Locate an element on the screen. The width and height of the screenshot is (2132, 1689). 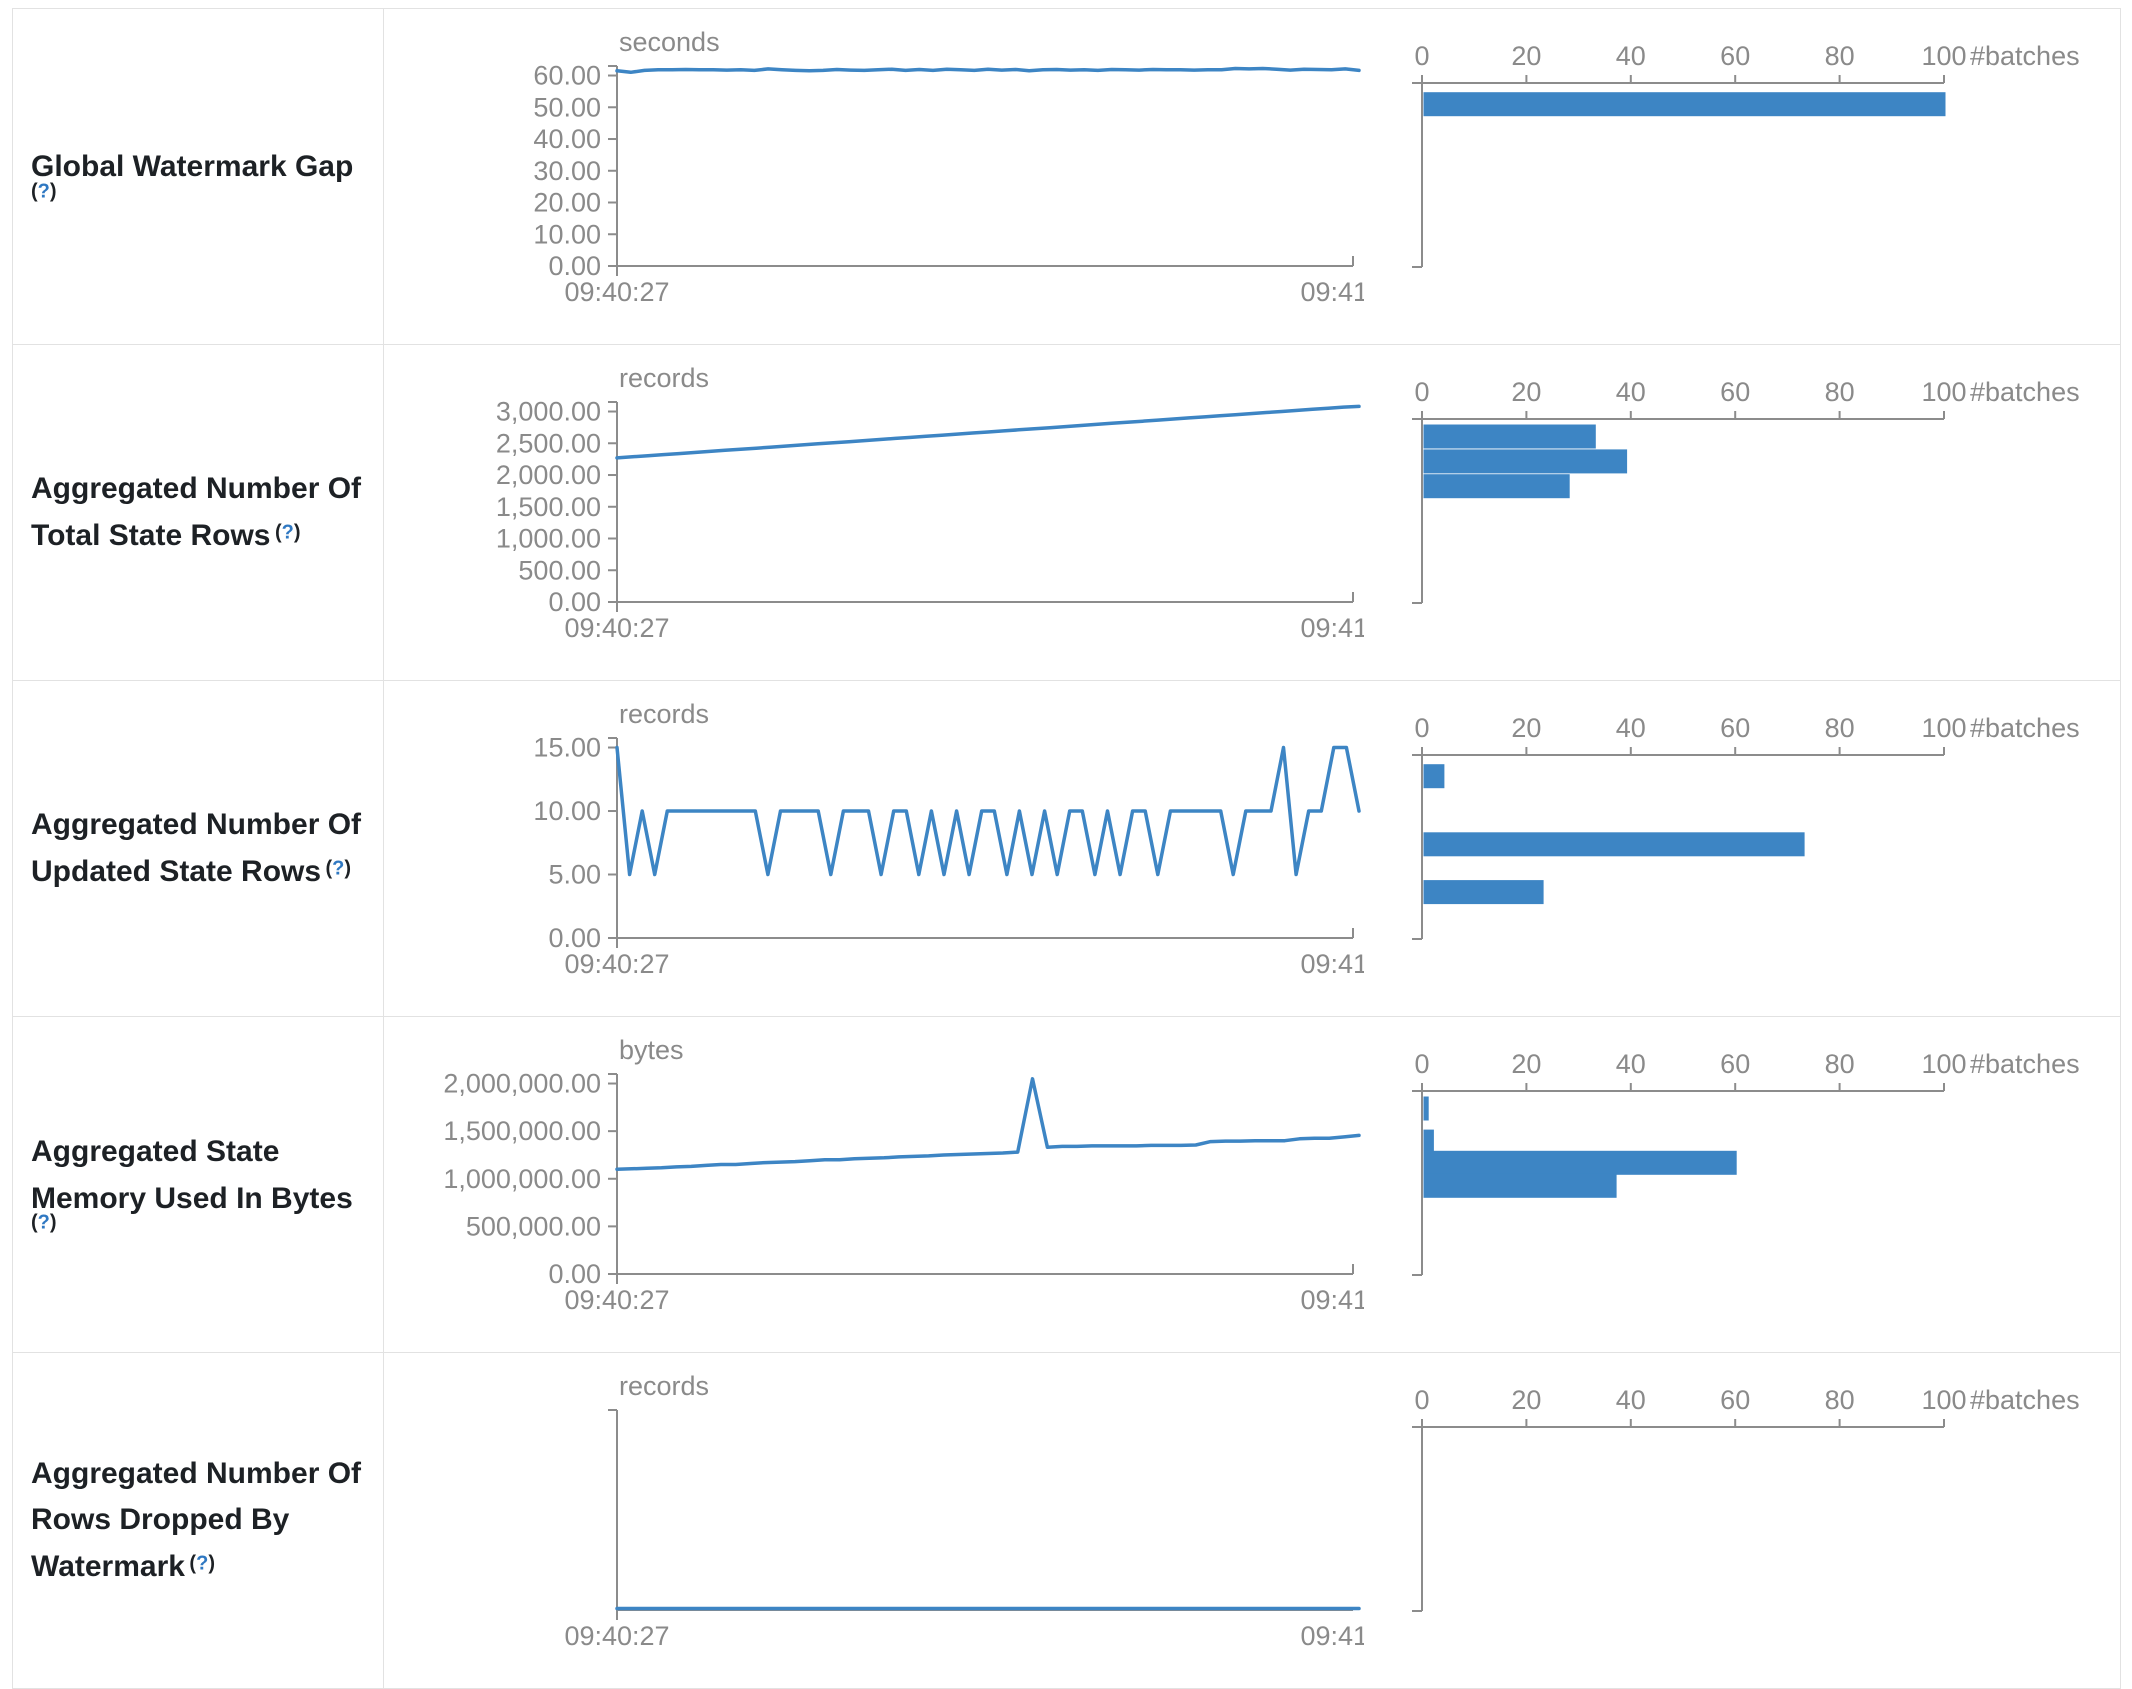
y-tick-label: 1,000.00 is located at coordinates (548, 539).